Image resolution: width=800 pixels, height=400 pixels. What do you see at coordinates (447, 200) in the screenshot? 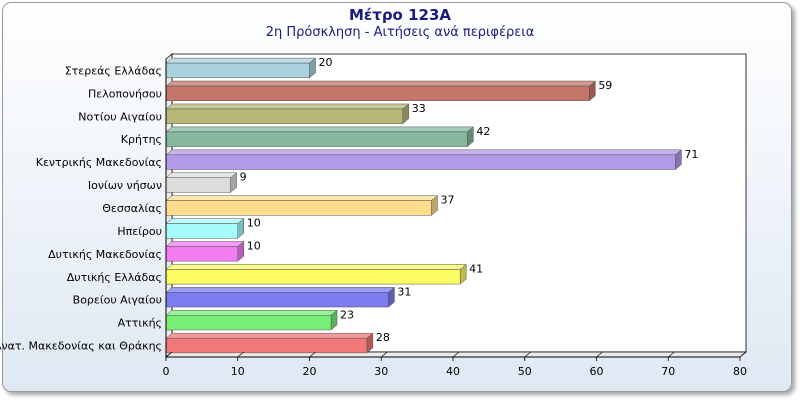
I see `data-label: 37` at bounding box center [447, 200].